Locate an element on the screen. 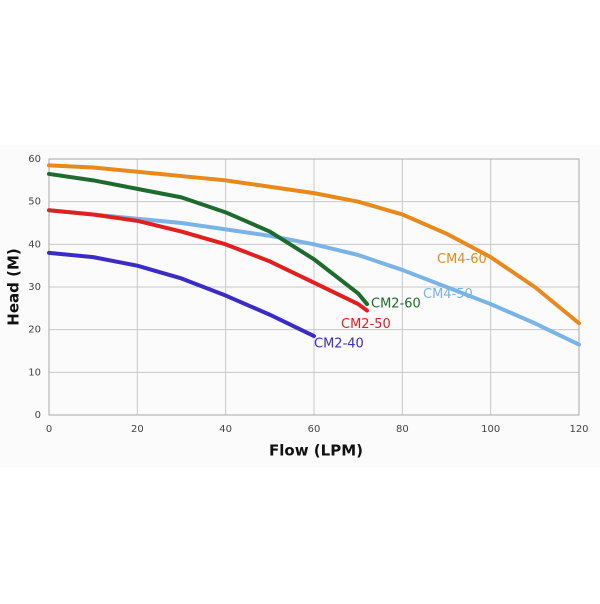 Image resolution: width=600 pixels, height=604 pixels. x-tick-label: 120 is located at coordinates (578, 429).